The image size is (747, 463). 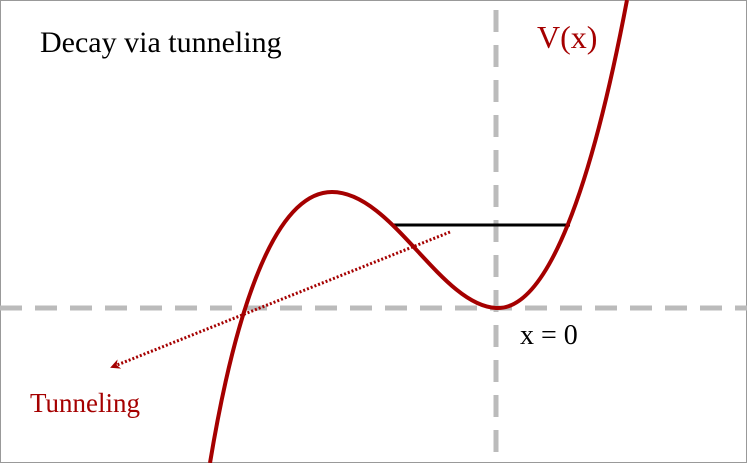 What do you see at coordinates (280, 299) in the screenshot?
I see `tunneling-arrow` at bounding box center [280, 299].